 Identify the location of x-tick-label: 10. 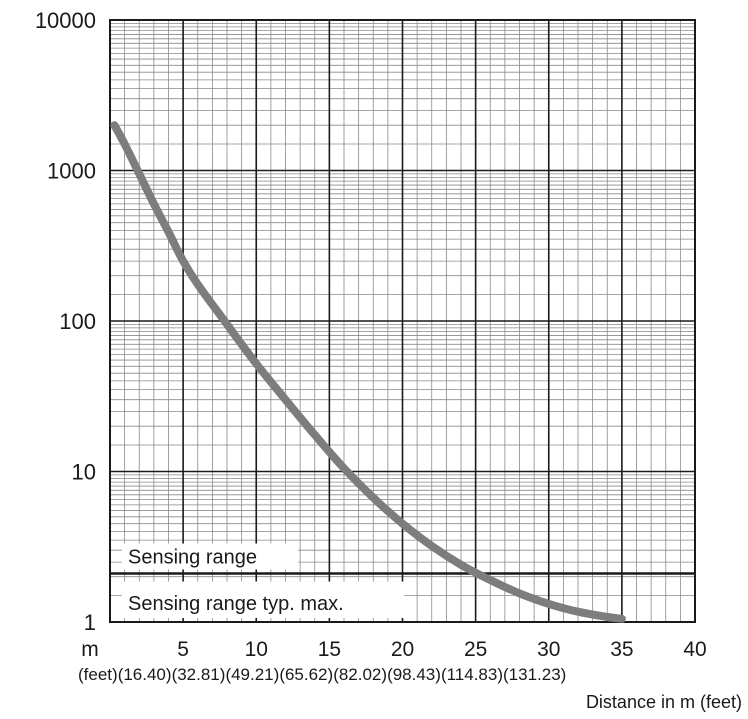
(256, 649).